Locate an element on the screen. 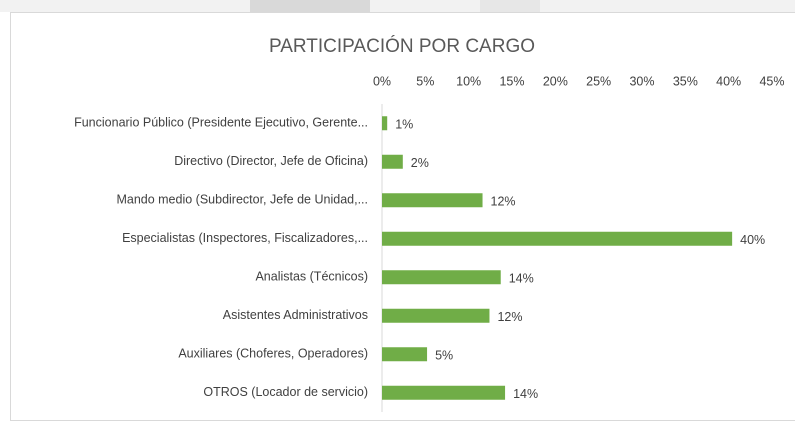 Image resolution: width=795 pixels, height=423 pixels. x-tick-label: 5% is located at coordinates (425, 81).